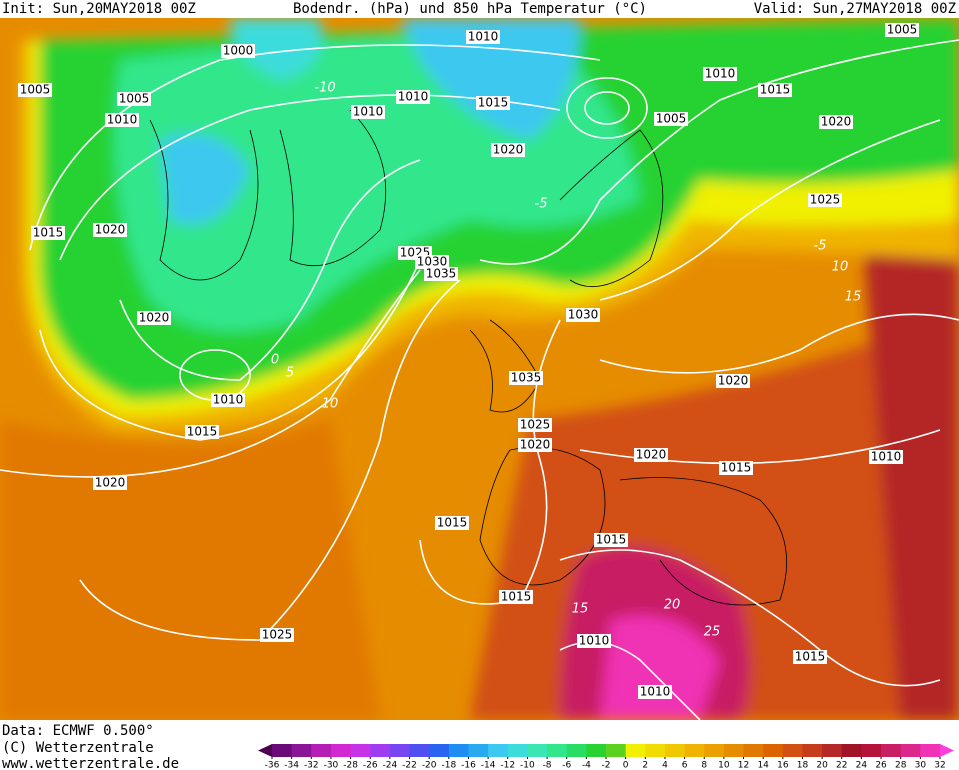 The height and width of the screenshot is (770, 959). I want to click on scale-tick-label: -2, so click(606, 765).